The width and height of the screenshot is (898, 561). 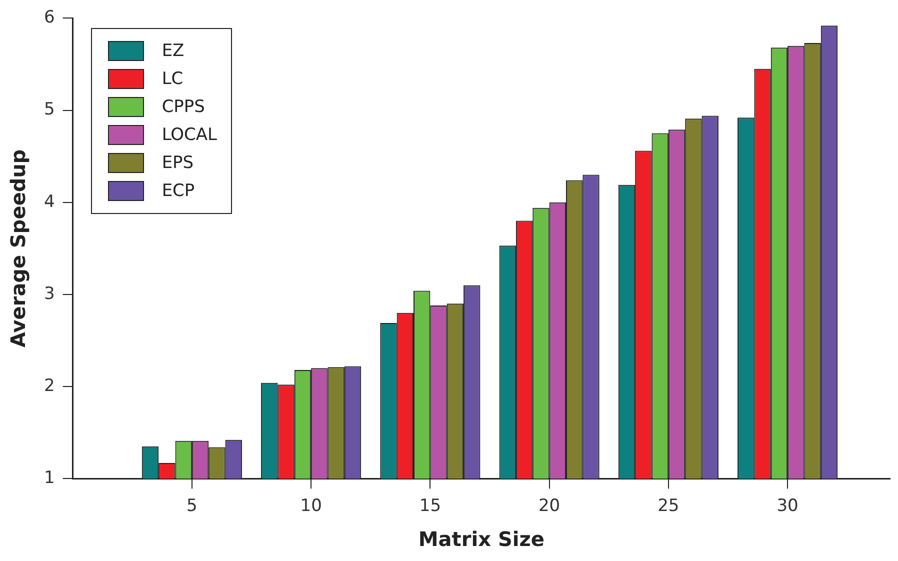 I want to click on x-tick-label: 5, so click(x=192, y=506).